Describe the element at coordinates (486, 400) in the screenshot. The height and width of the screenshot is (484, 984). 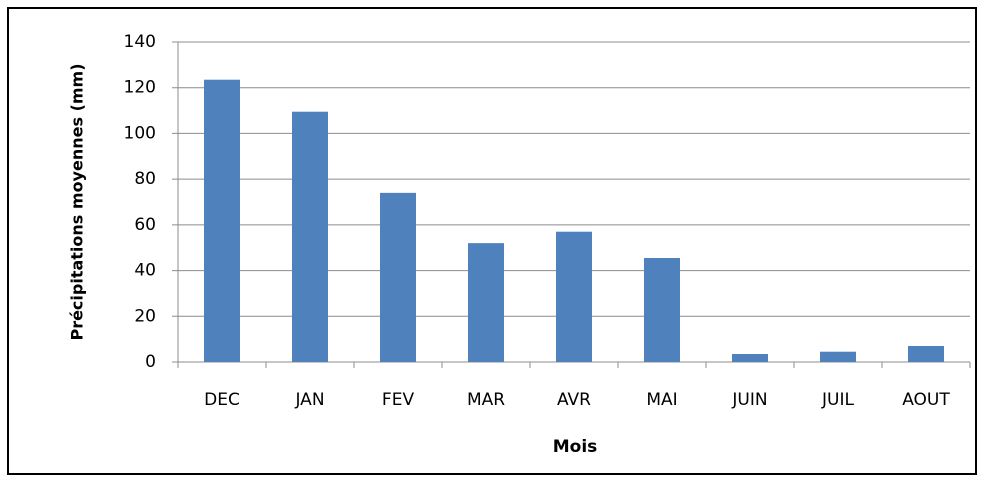
I see `x-tick-label: MAR` at that location.